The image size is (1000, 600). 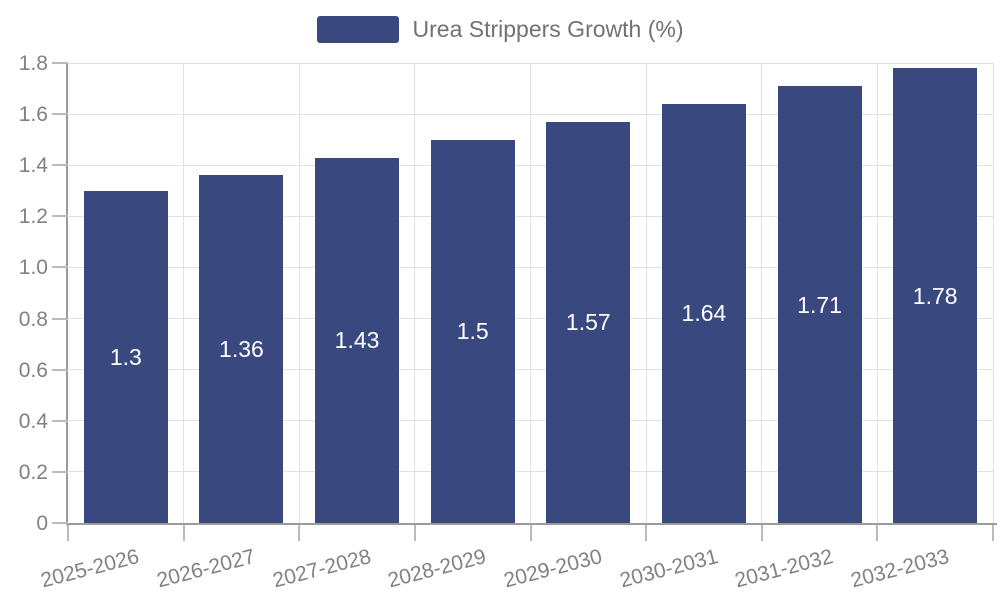 I want to click on legend: Urea Strippers Growth (%), so click(x=500, y=29).